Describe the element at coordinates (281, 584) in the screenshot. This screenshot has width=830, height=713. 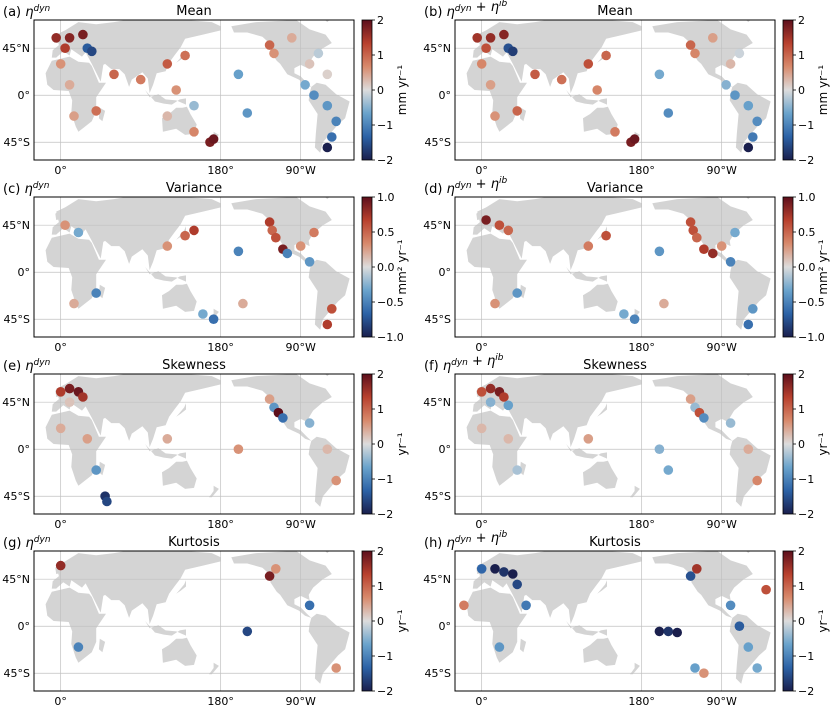
I see `land-north-america` at that location.